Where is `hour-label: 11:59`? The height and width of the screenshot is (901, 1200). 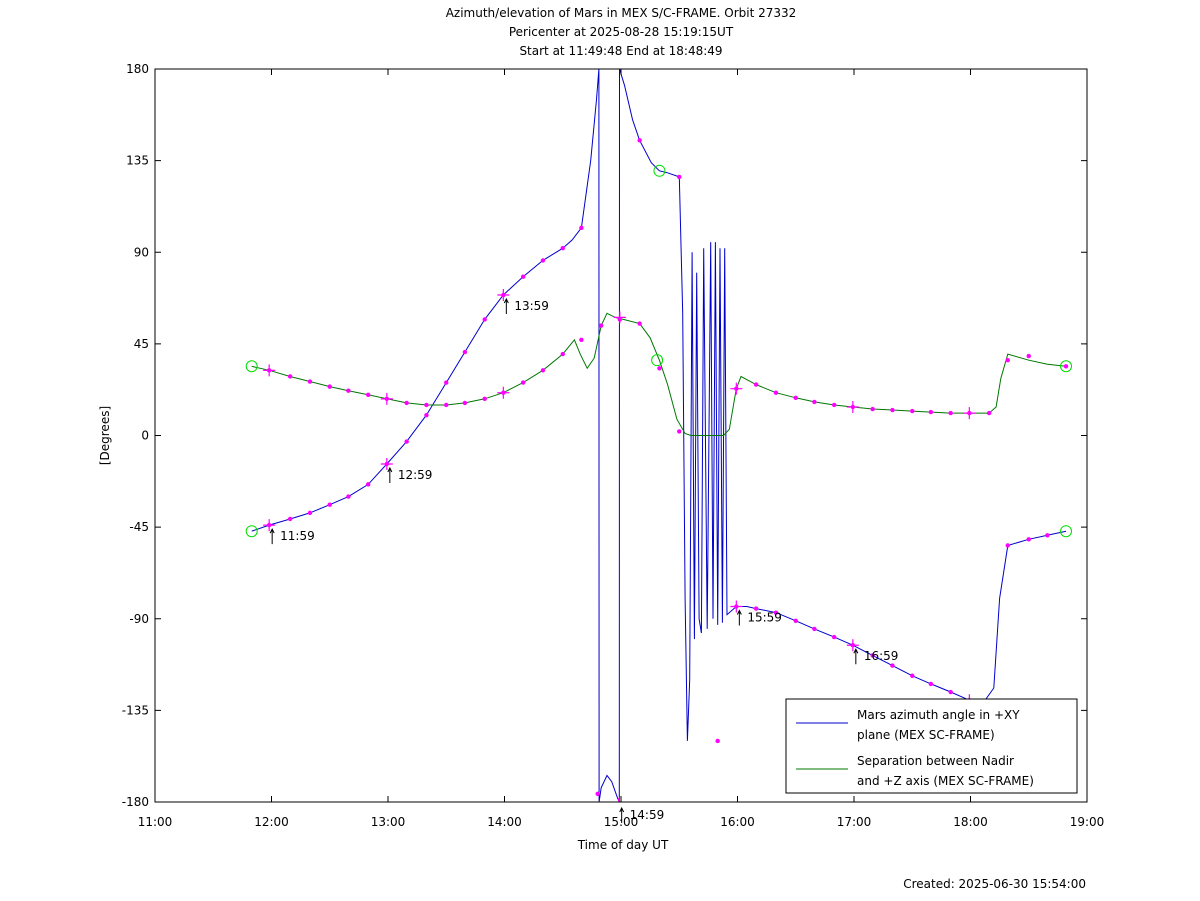
hour-label: 11:59 is located at coordinates (297, 536).